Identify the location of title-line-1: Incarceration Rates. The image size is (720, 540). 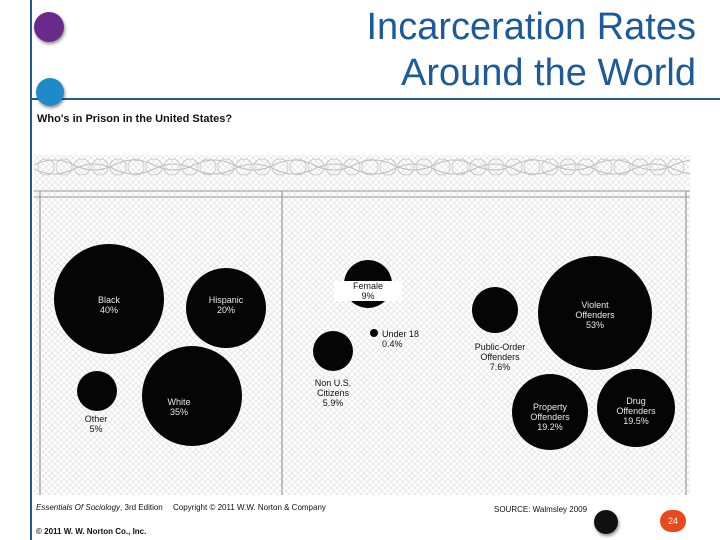
(531, 27).